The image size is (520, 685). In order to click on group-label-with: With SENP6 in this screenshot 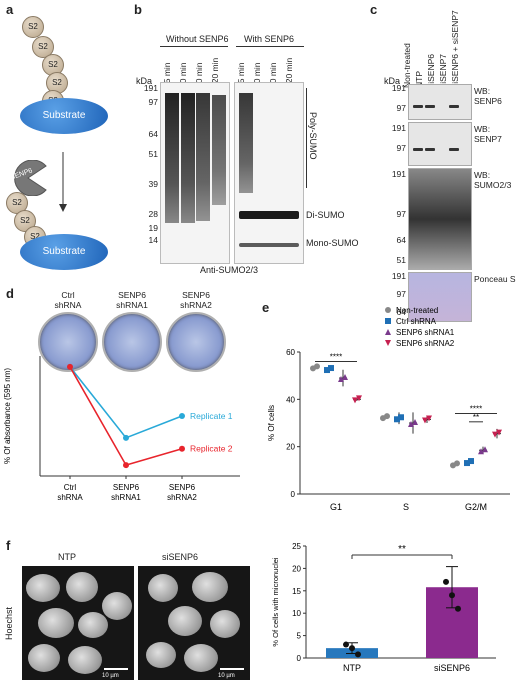, I will do `click(269, 39)`.